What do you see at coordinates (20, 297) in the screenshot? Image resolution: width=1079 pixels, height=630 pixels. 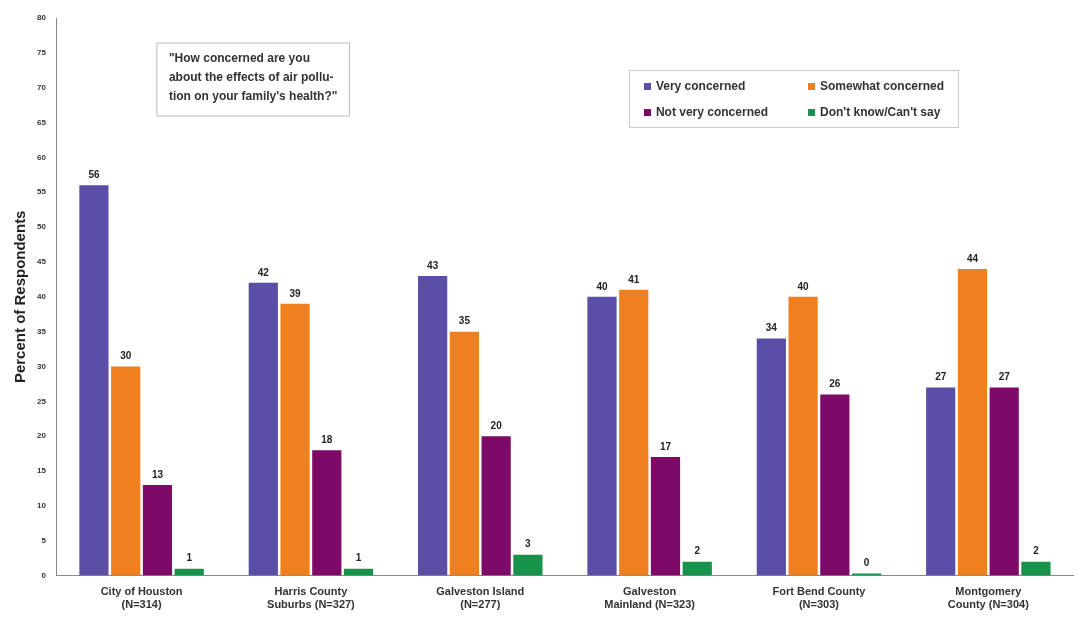 I see `y-axis-title: Percent of Respondents` at bounding box center [20, 297].